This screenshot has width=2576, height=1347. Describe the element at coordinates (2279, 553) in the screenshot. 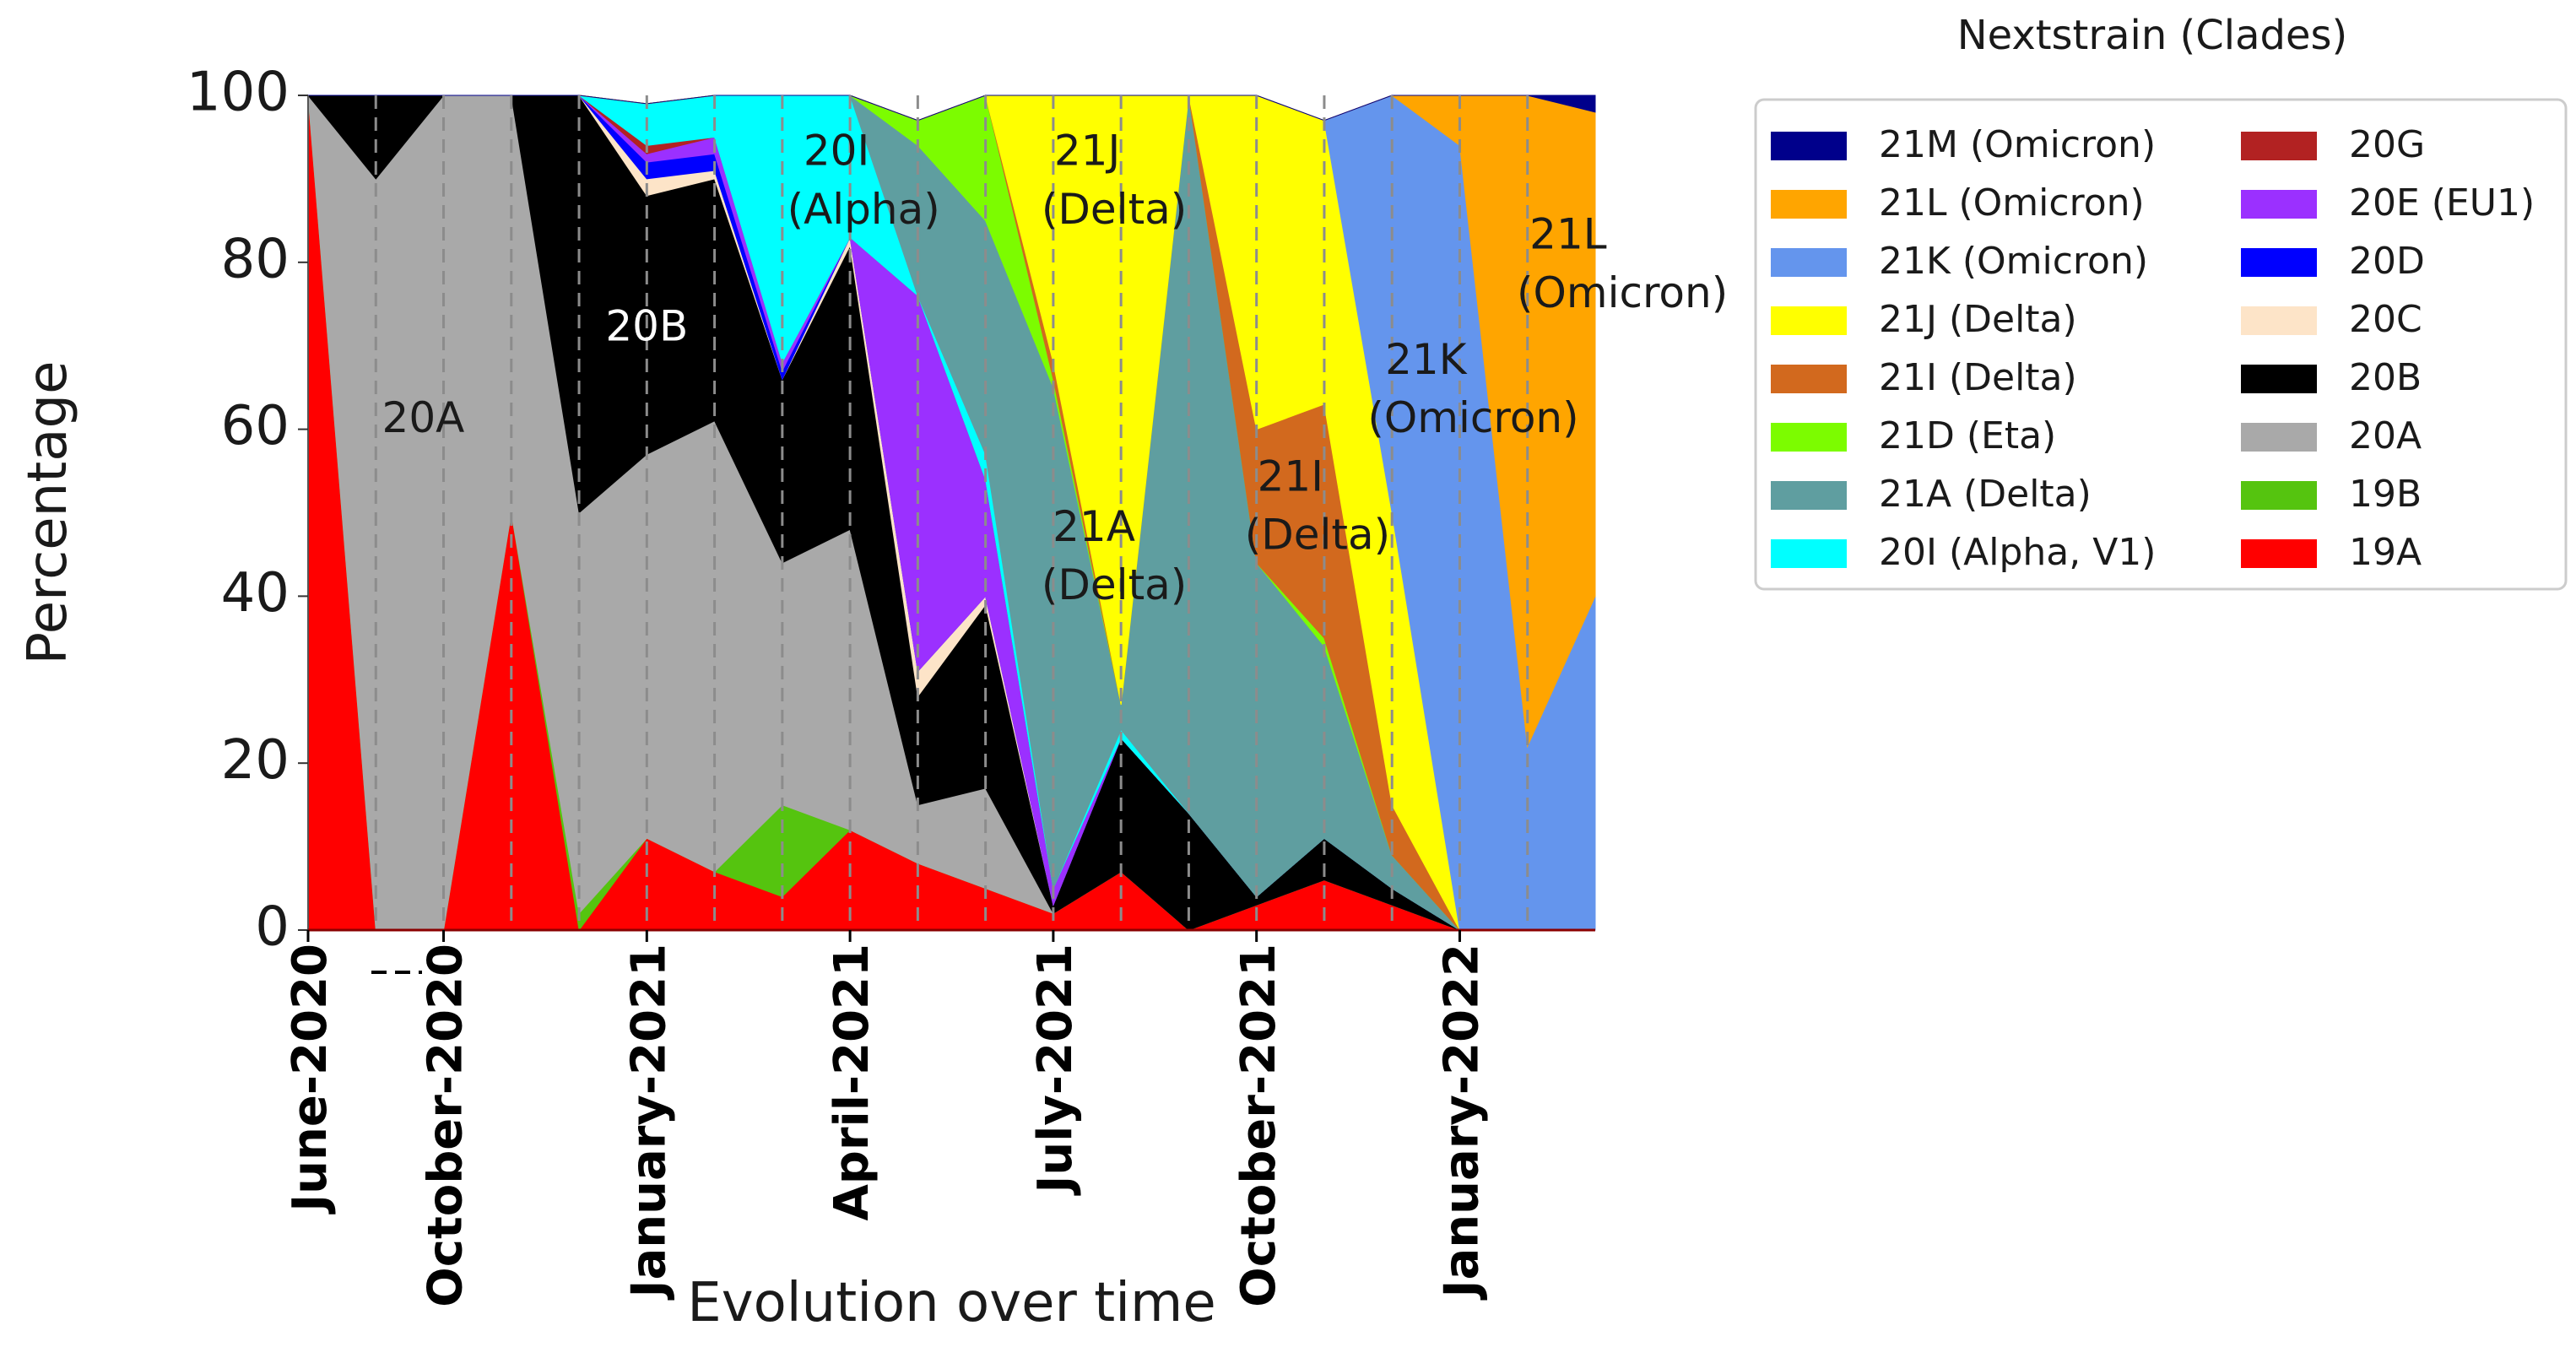

I see `legend-swatch-19a` at that location.